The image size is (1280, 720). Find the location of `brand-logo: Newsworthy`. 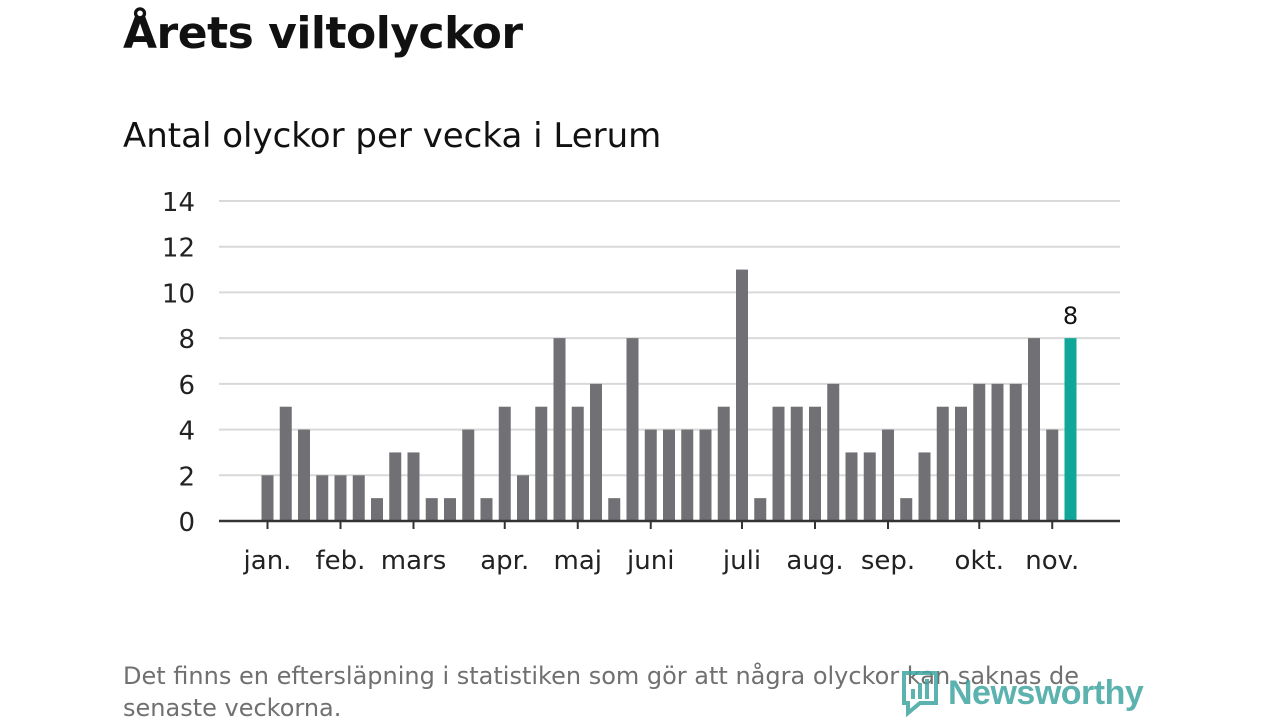

brand-logo: Newsworthy is located at coordinates (1022, 693).